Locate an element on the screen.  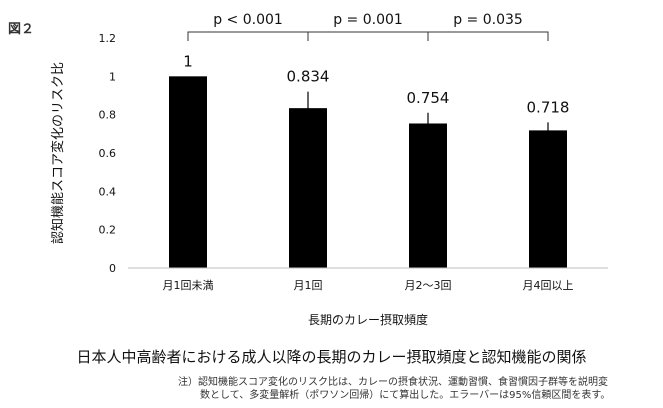
data-label: 0.834 is located at coordinates (308, 77).